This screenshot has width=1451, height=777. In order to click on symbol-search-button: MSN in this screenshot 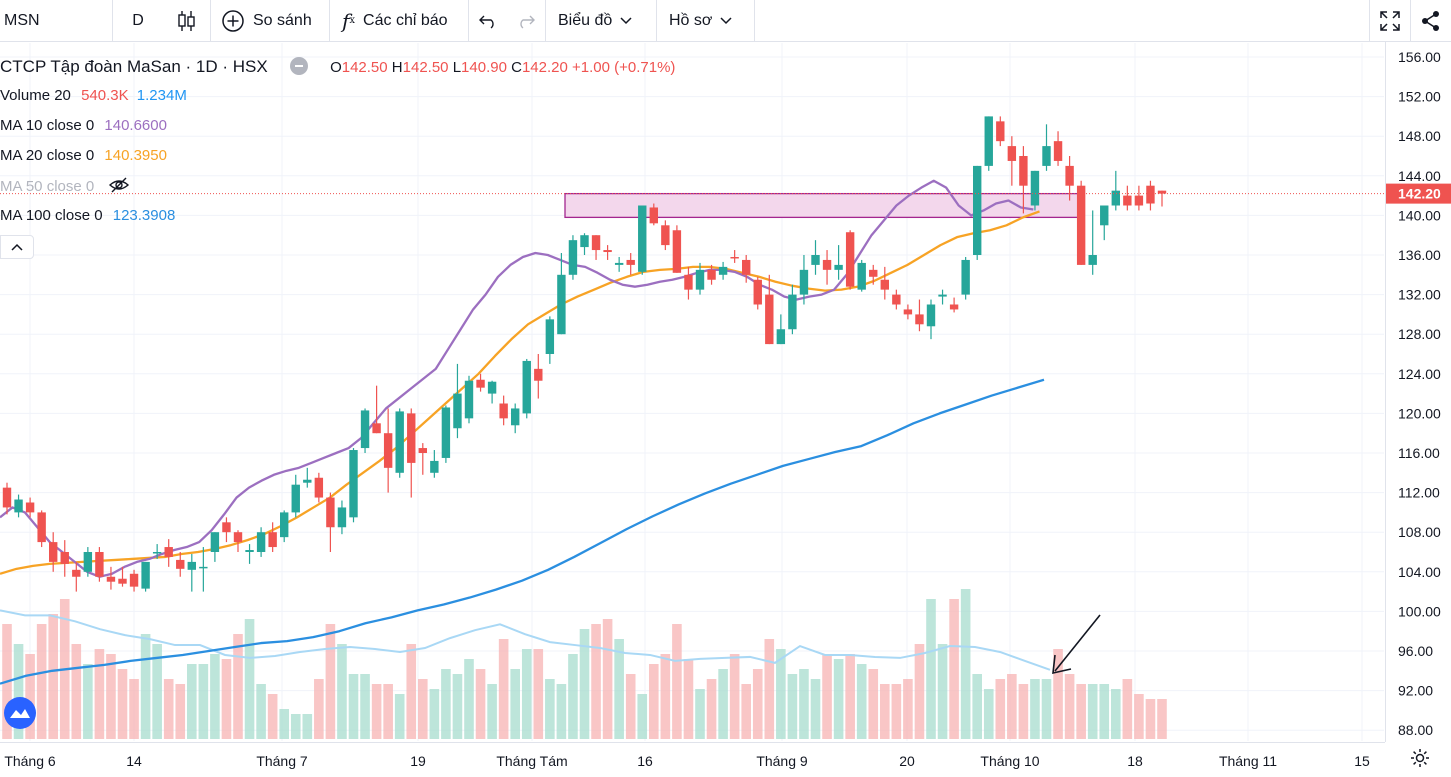, I will do `click(56, 21)`.